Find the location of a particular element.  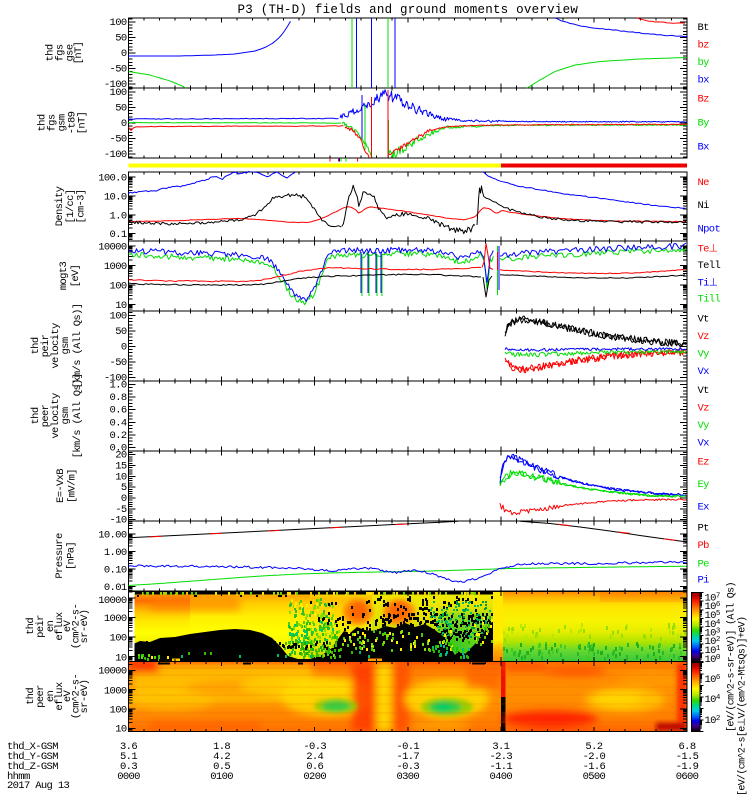

svg-text: -2.0 is located at coordinates (594, 757).